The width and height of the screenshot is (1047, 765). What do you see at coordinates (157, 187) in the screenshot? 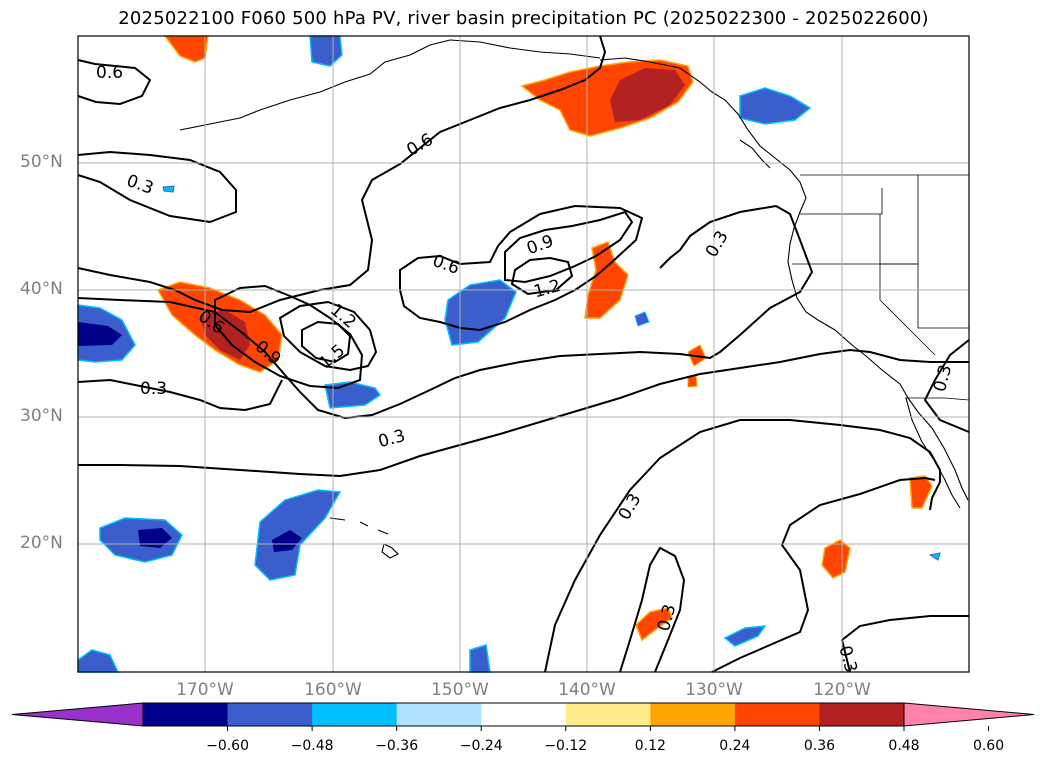
I see `contour-0.3-west` at bounding box center [157, 187].